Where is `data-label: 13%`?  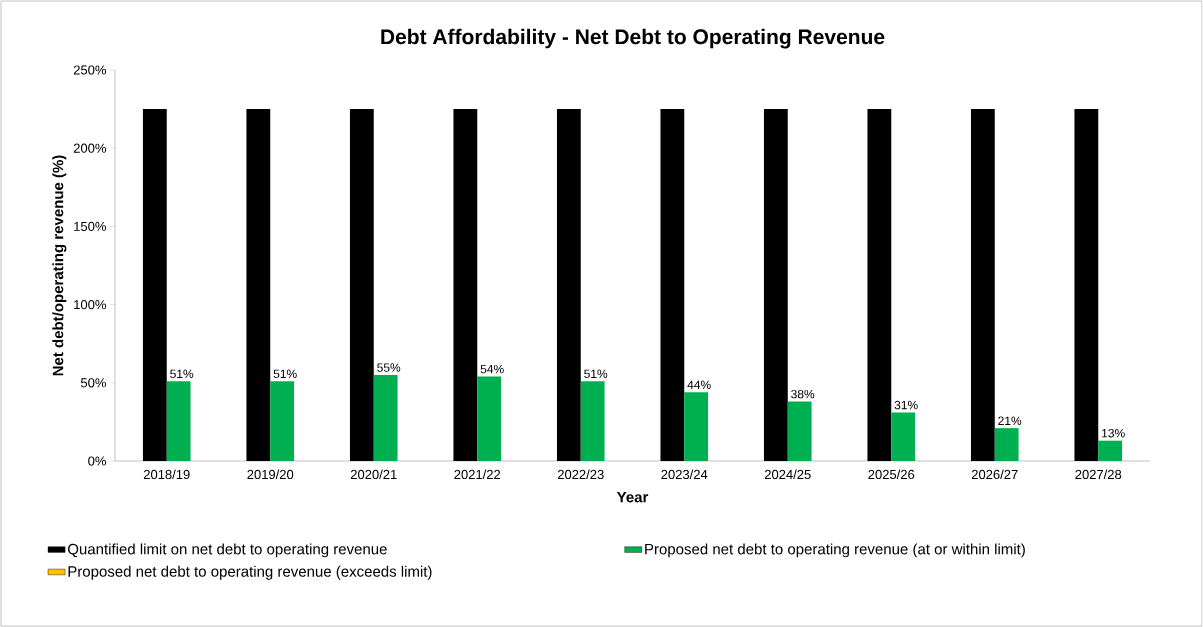
data-label: 13% is located at coordinates (1113, 433).